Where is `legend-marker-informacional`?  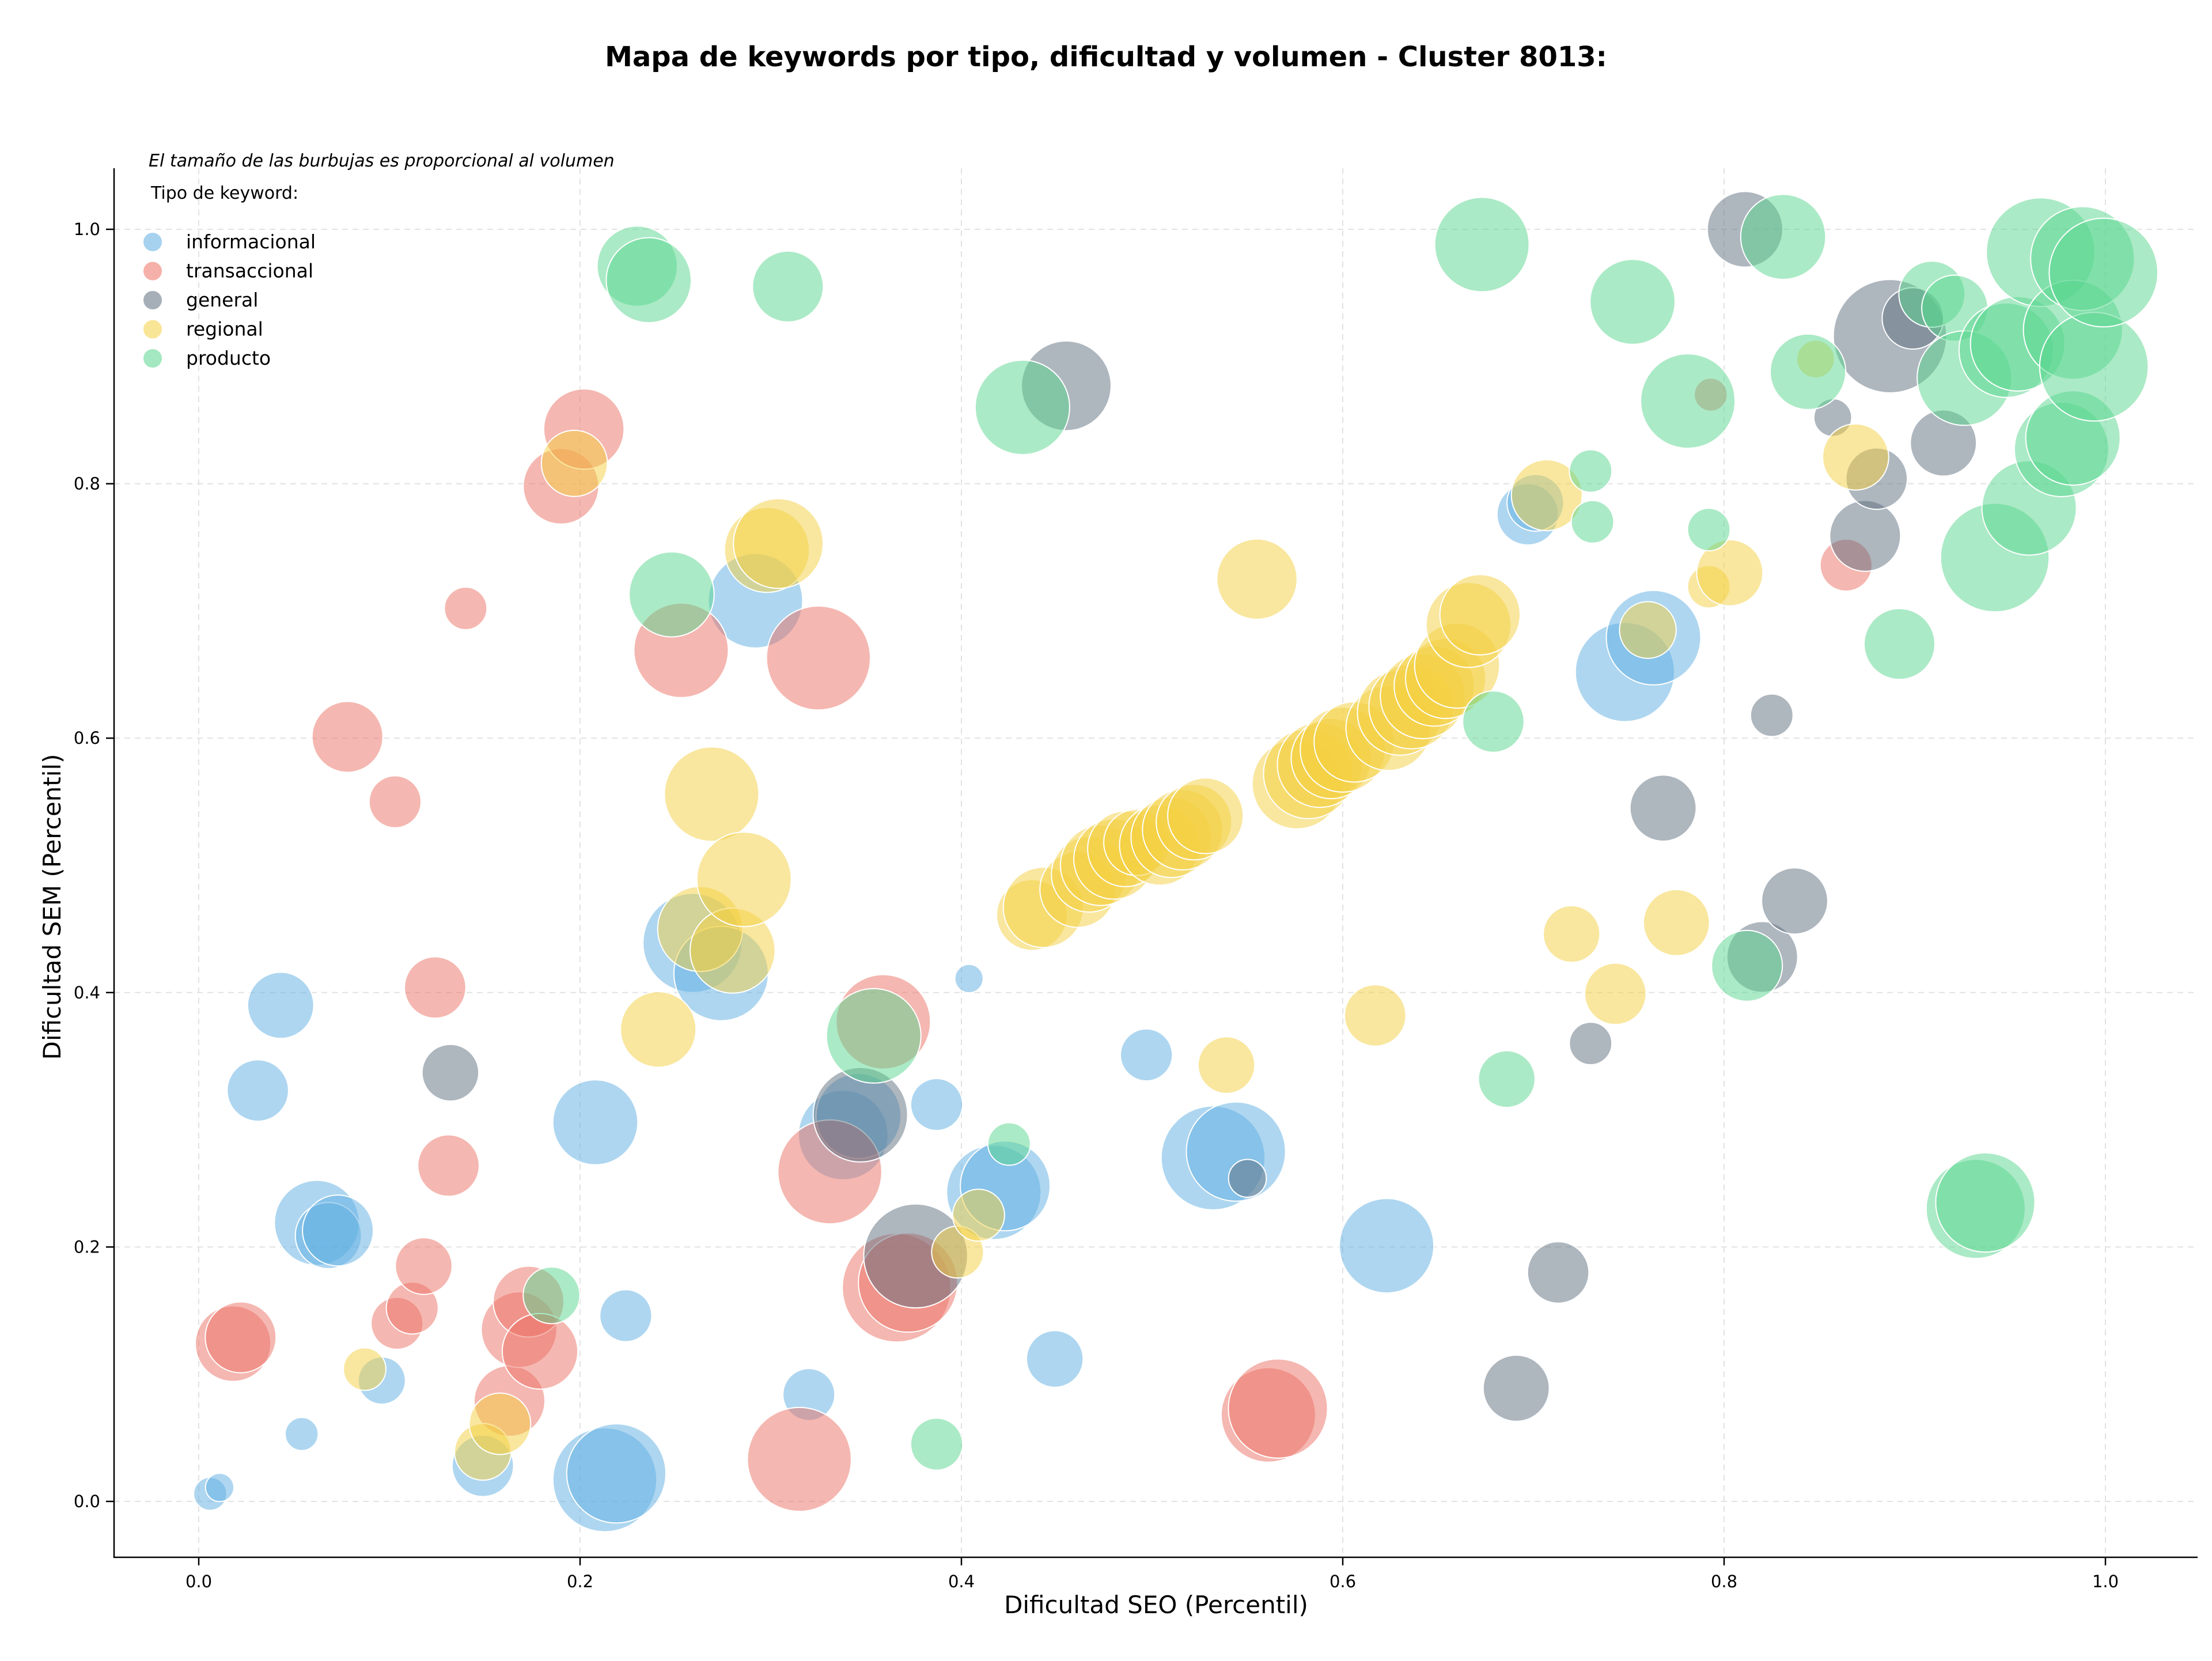 legend-marker-informacional is located at coordinates (152, 242).